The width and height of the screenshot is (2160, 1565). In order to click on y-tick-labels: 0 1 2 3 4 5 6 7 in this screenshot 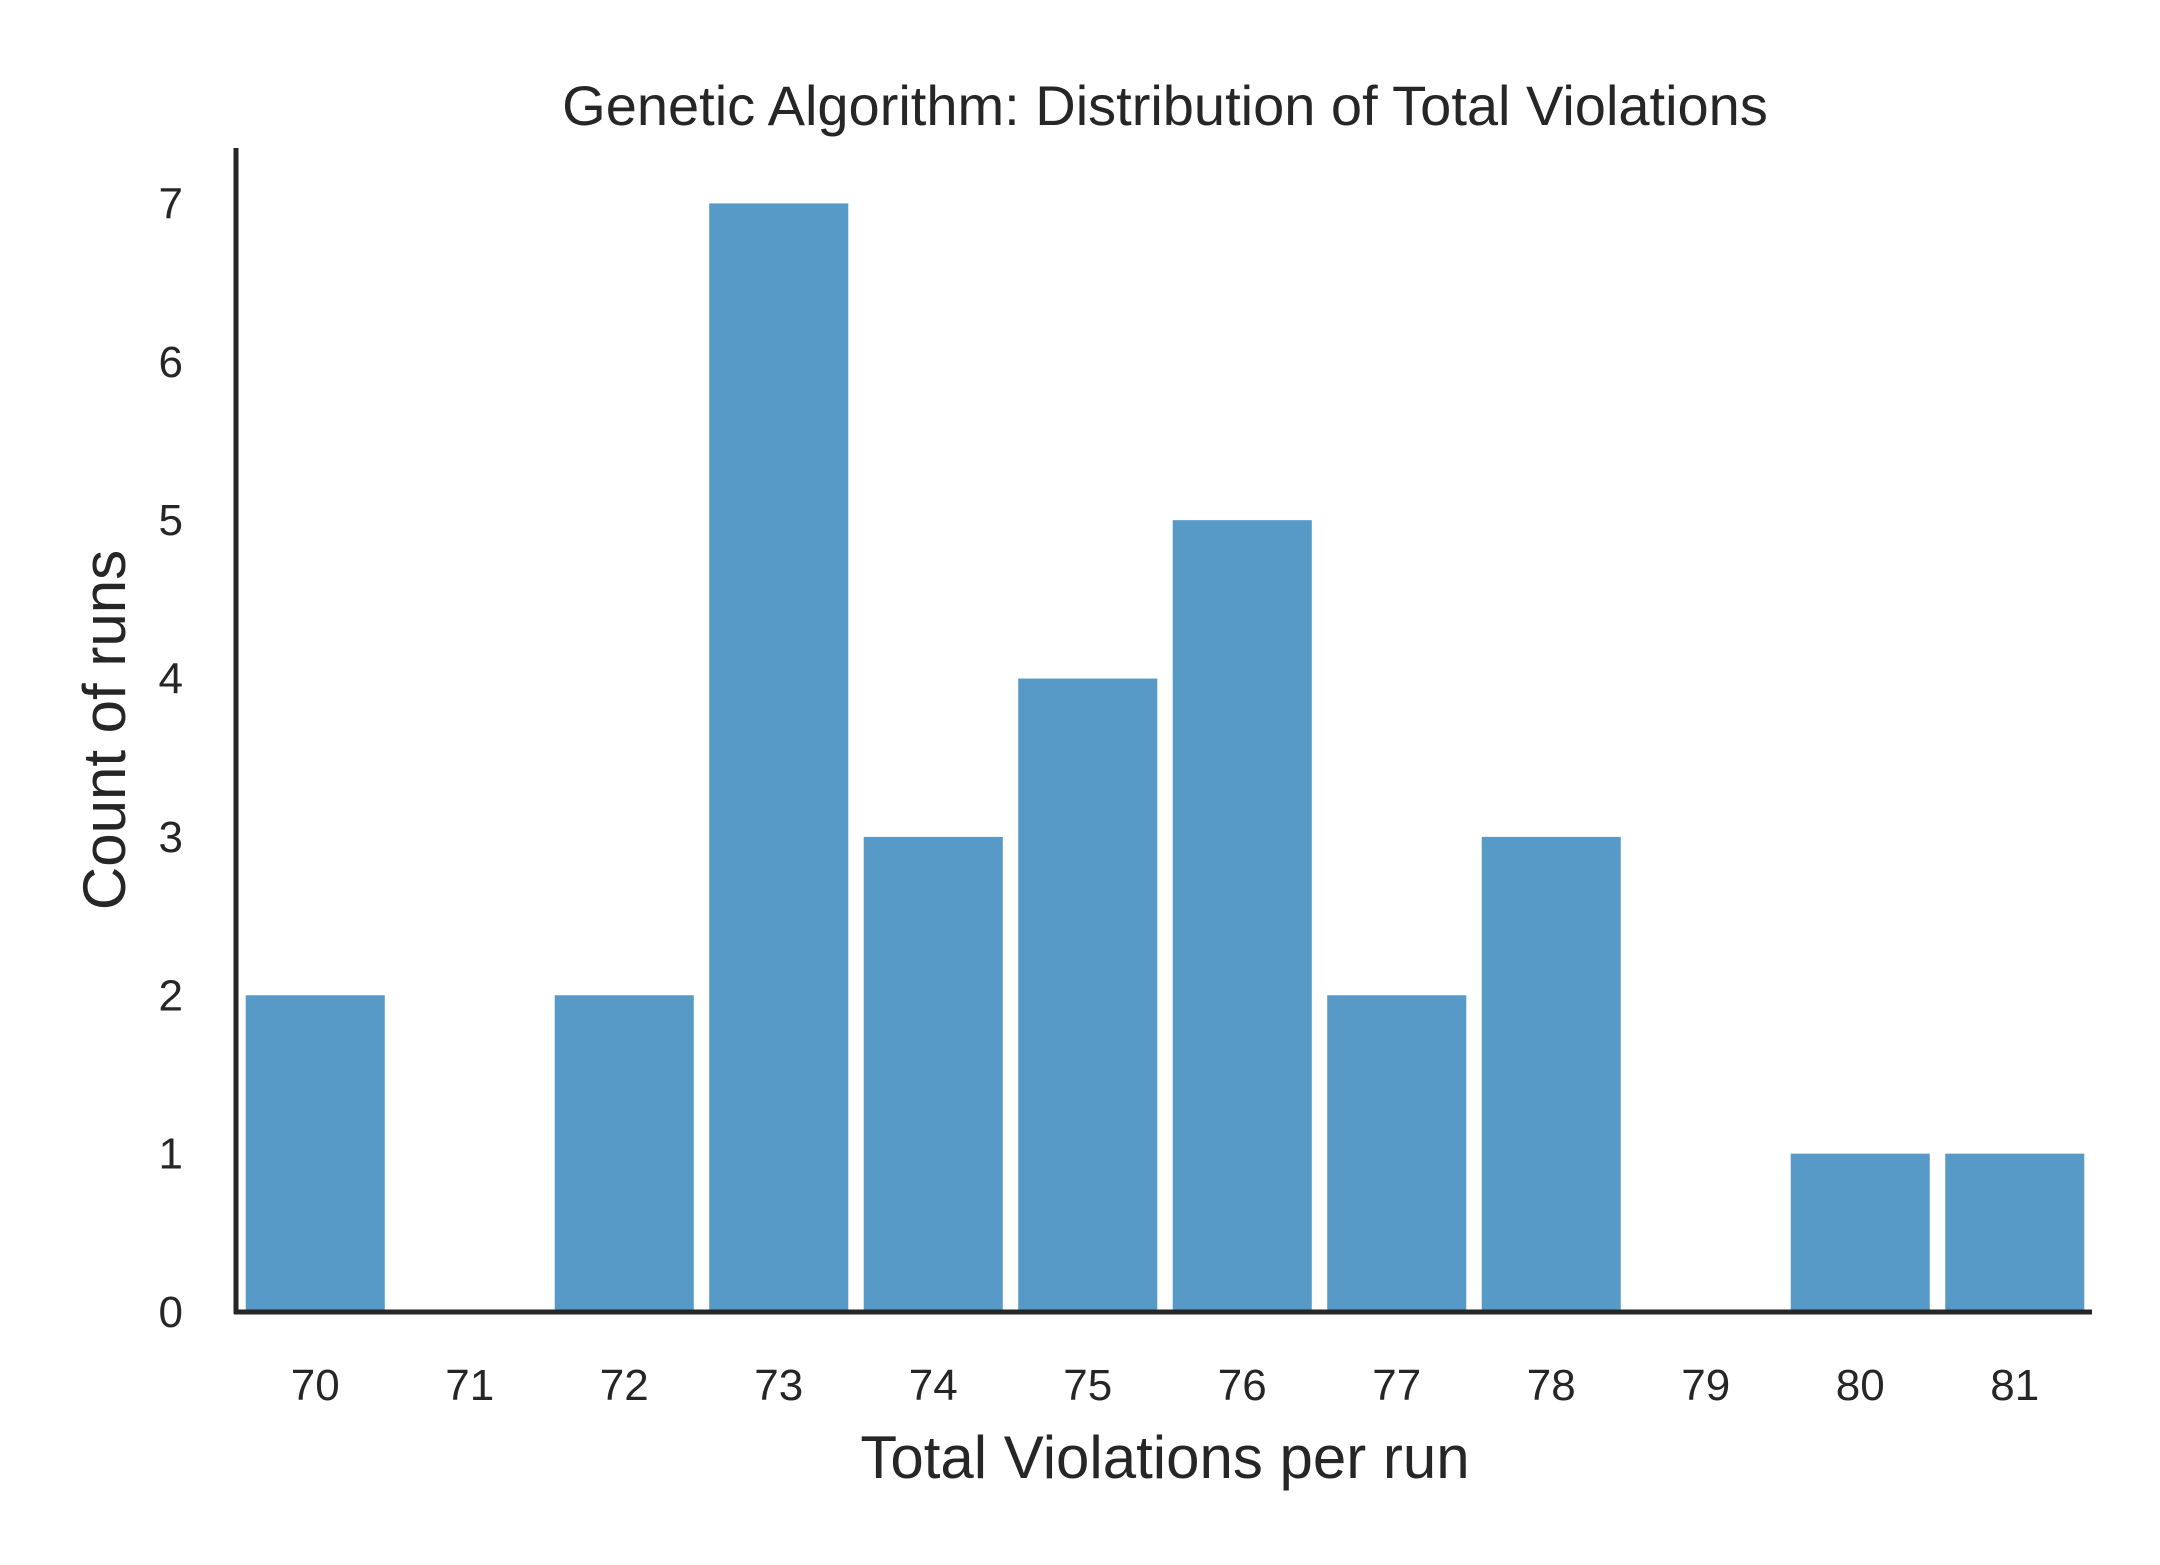, I will do `click(171, 758)`.